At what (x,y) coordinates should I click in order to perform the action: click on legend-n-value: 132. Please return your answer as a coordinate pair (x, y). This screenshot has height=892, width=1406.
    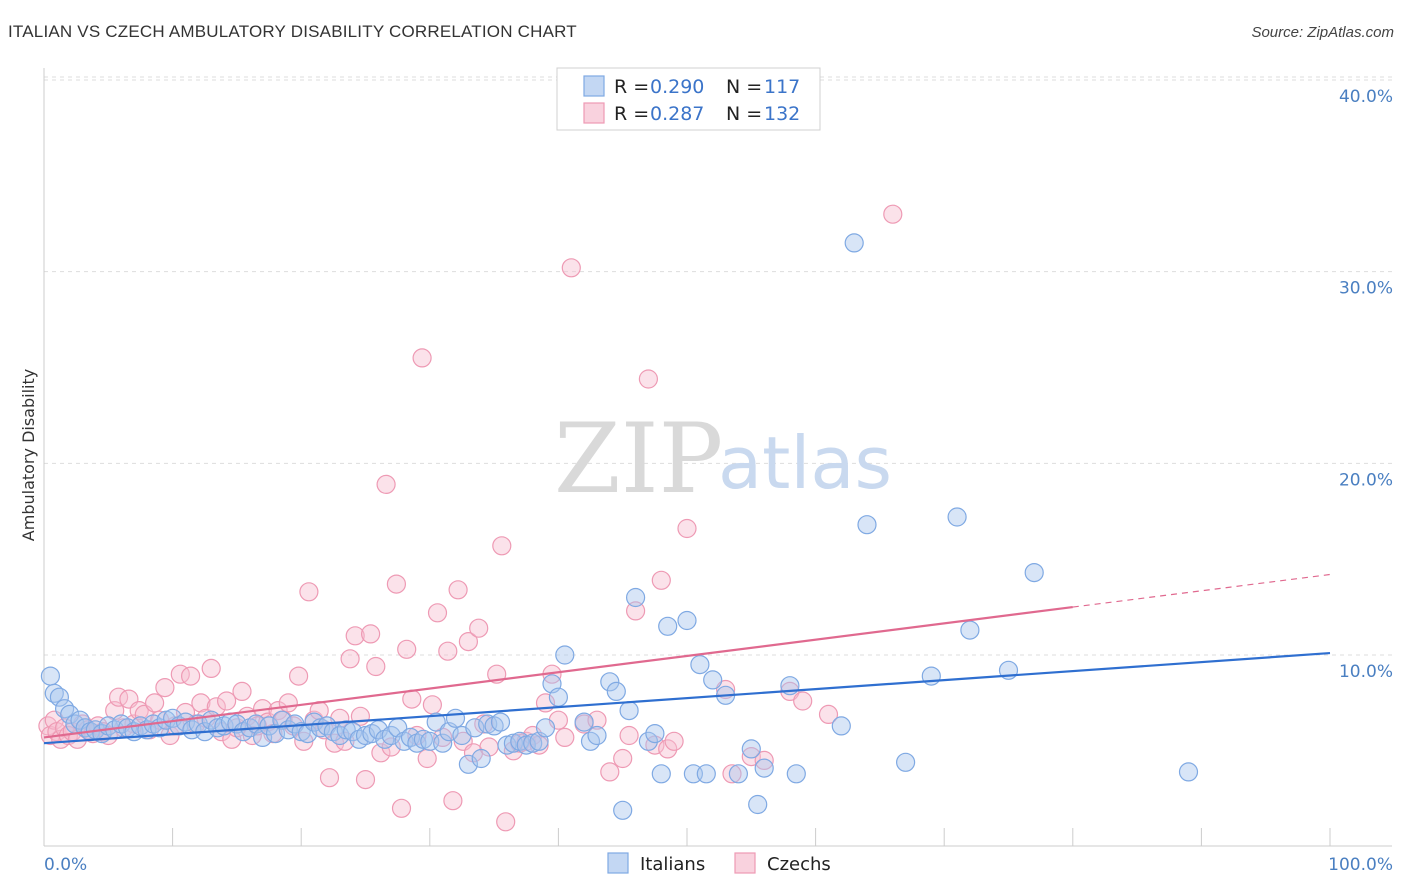
    Looking at the image, I should click on (782, 114).